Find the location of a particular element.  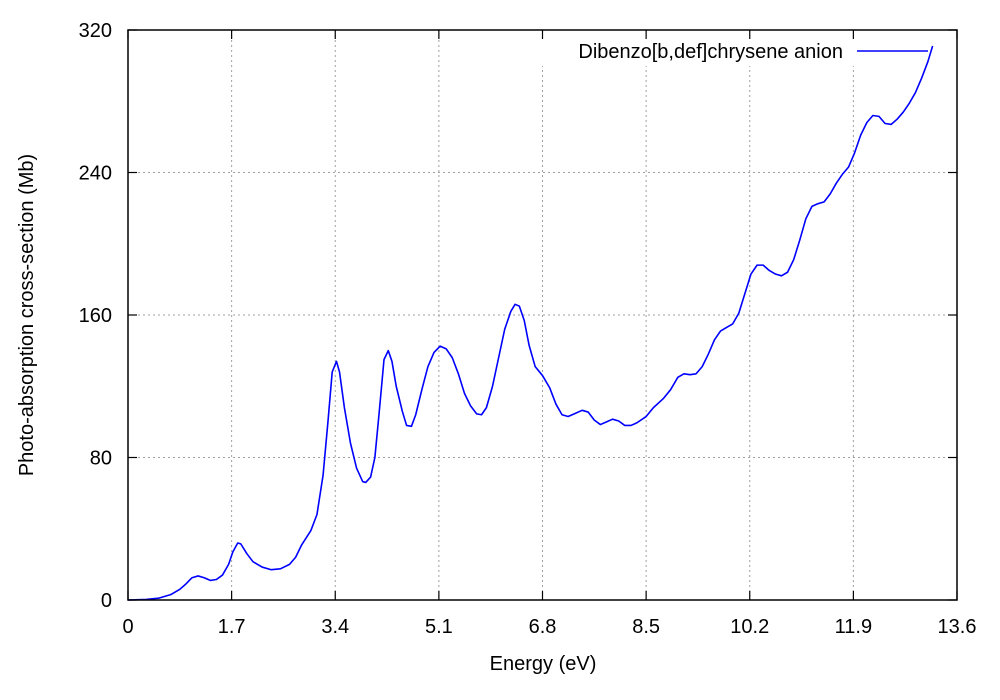

x-tick-label: 1.7 is located at coordinates (232, 627).